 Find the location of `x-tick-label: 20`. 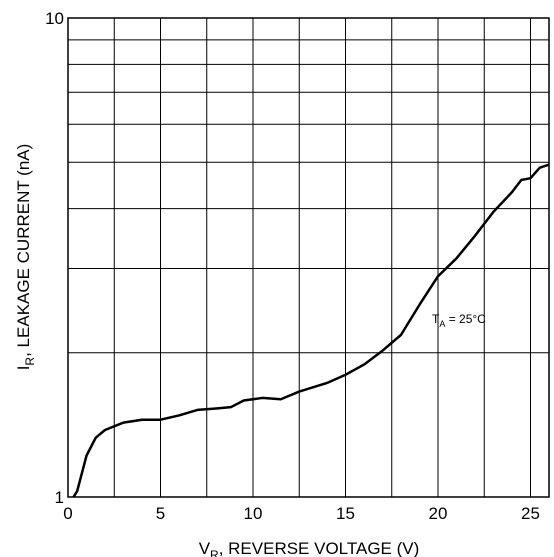

x-tick-label: 20 is located at coordinates (438, 513).